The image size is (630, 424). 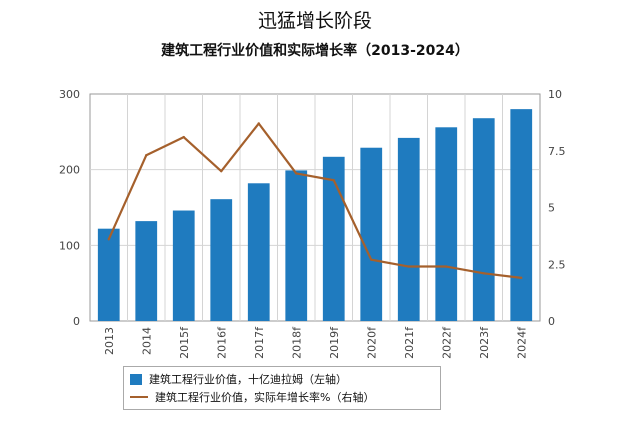 I want to click on y-right-tick-label: 2.5, so click(x=557, y=264).